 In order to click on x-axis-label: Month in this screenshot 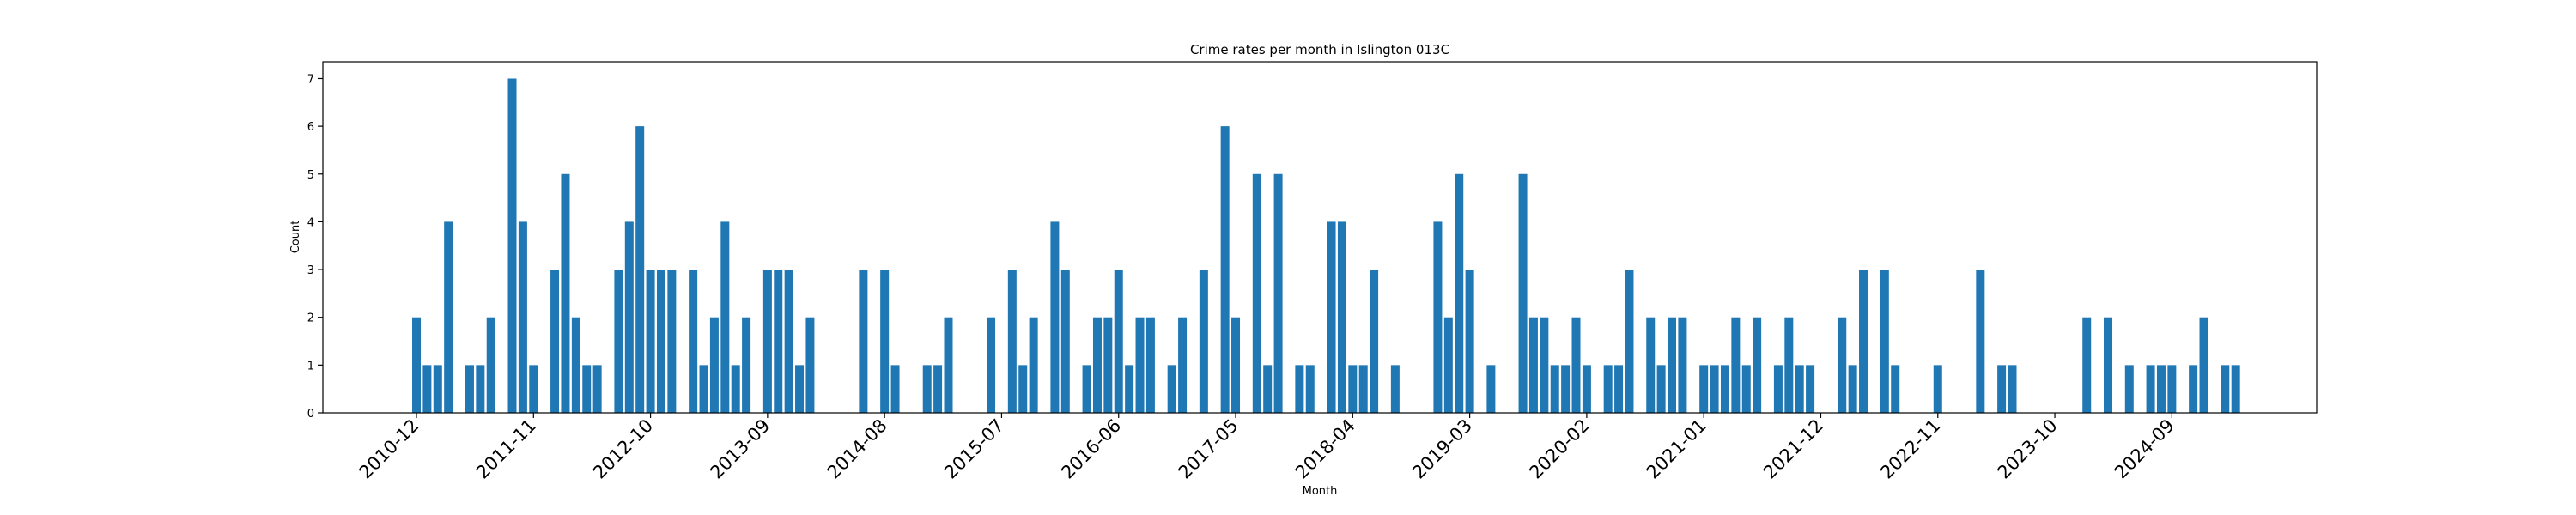, I will do `click(1320, 491)`.